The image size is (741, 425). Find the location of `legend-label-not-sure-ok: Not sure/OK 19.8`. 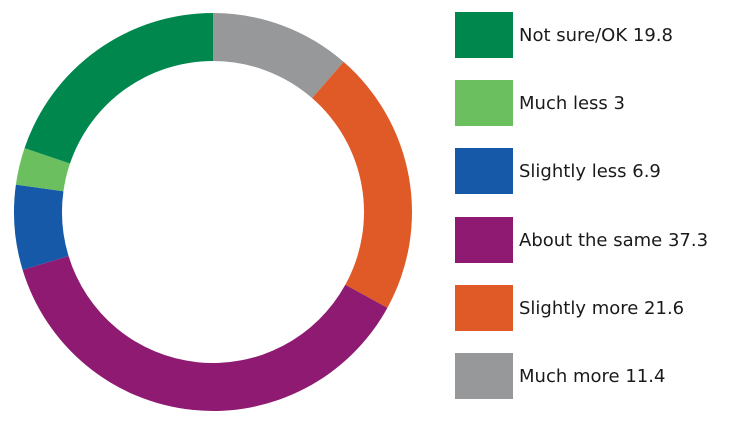

legend-label-not-sure-ok: Not sure/OK 19.8 is located at coordinates (596, 35).